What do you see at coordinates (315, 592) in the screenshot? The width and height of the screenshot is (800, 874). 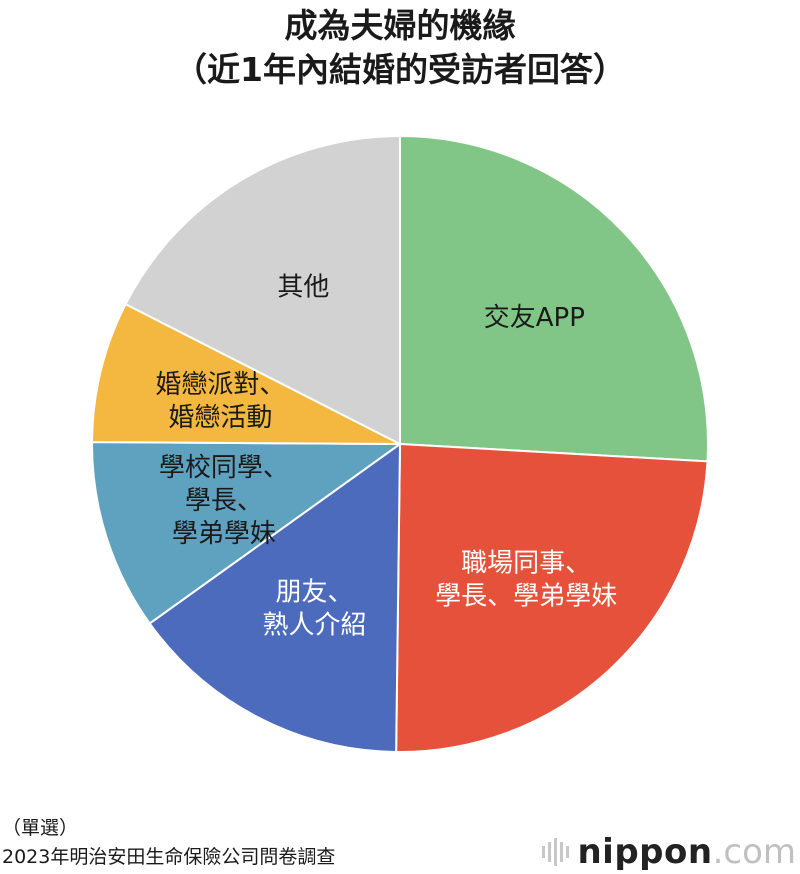 I see `pie-slice-label-2-line-0: 朋友、` at bounding box center [315, 592].